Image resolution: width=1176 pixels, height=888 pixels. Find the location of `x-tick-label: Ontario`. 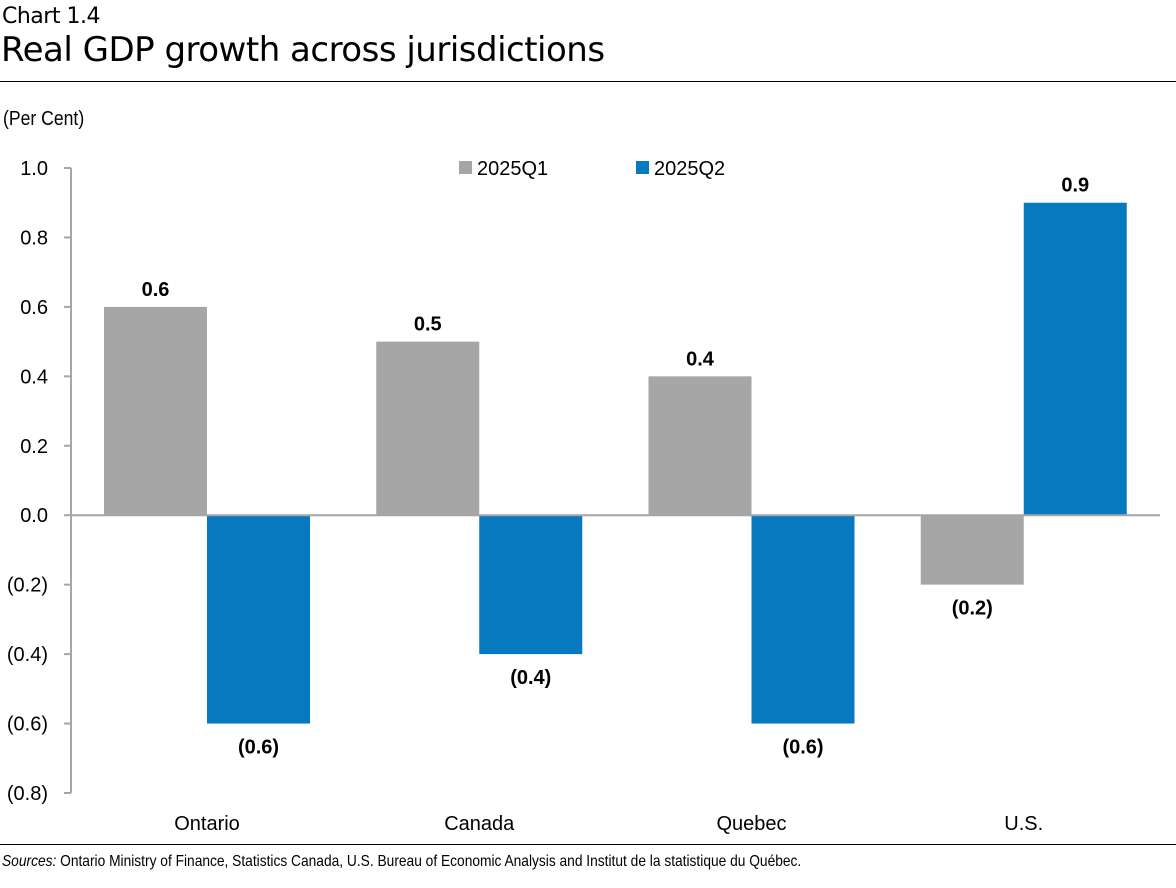

x-tick-label: Ontario is located at coordinates (207, 824).